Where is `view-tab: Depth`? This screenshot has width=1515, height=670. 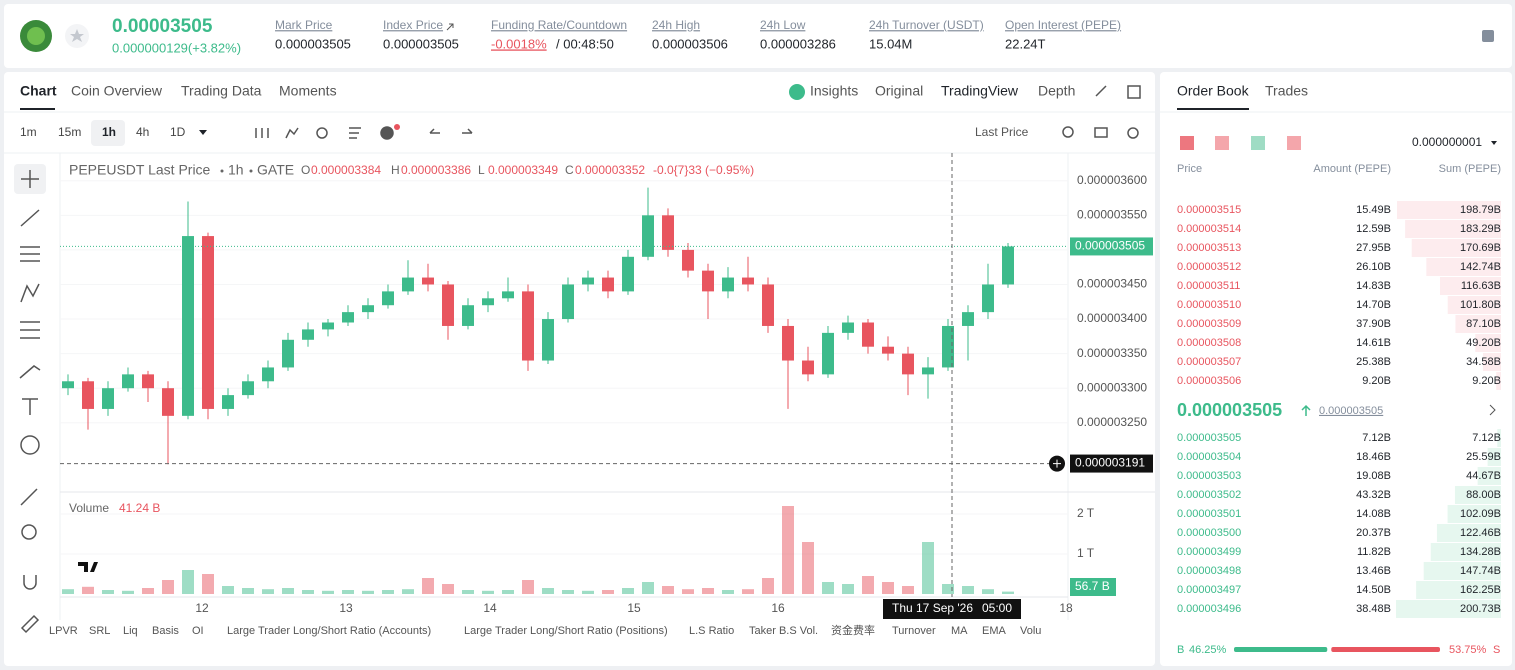 view-tab: Depth is located at coordinates (1056, 91).